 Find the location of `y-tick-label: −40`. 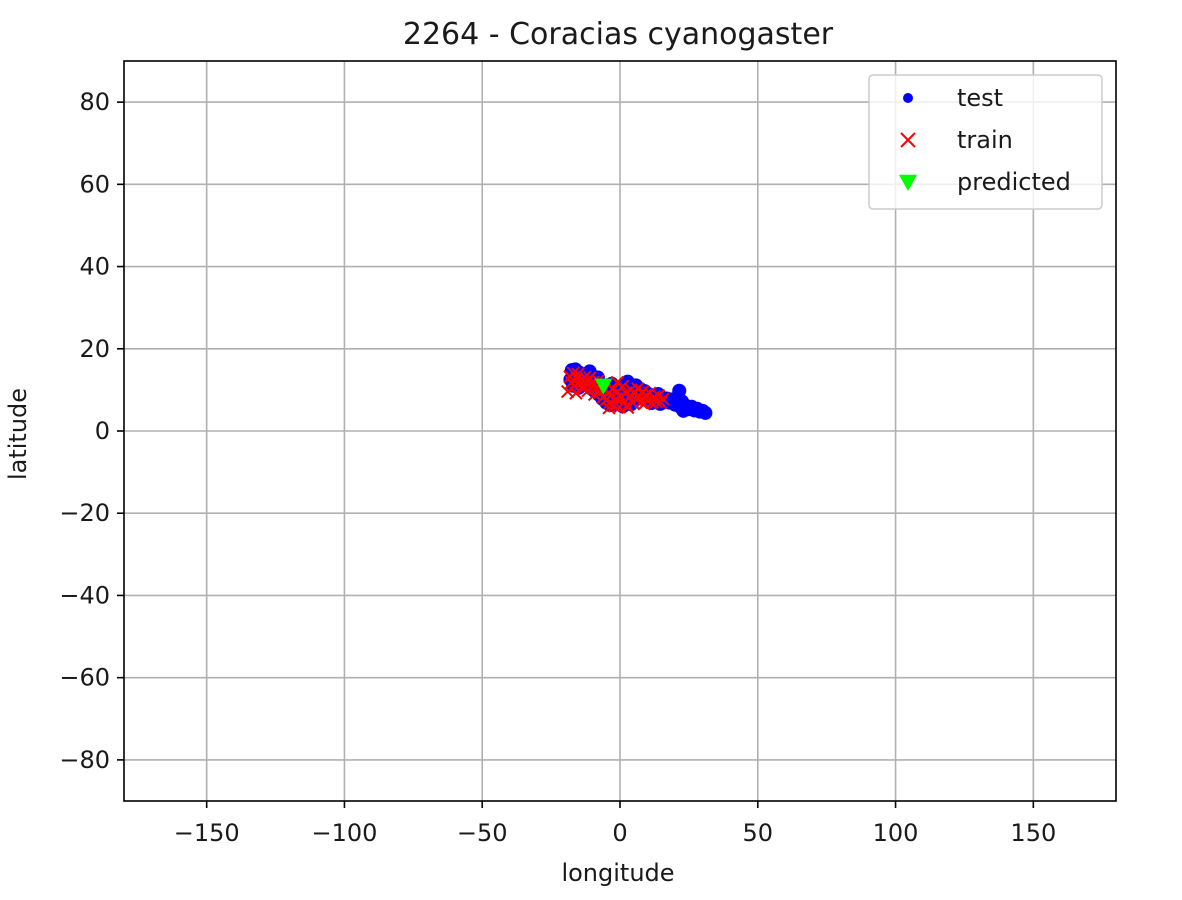

y-tick-label: −40 is located at coordinates (84, 595).